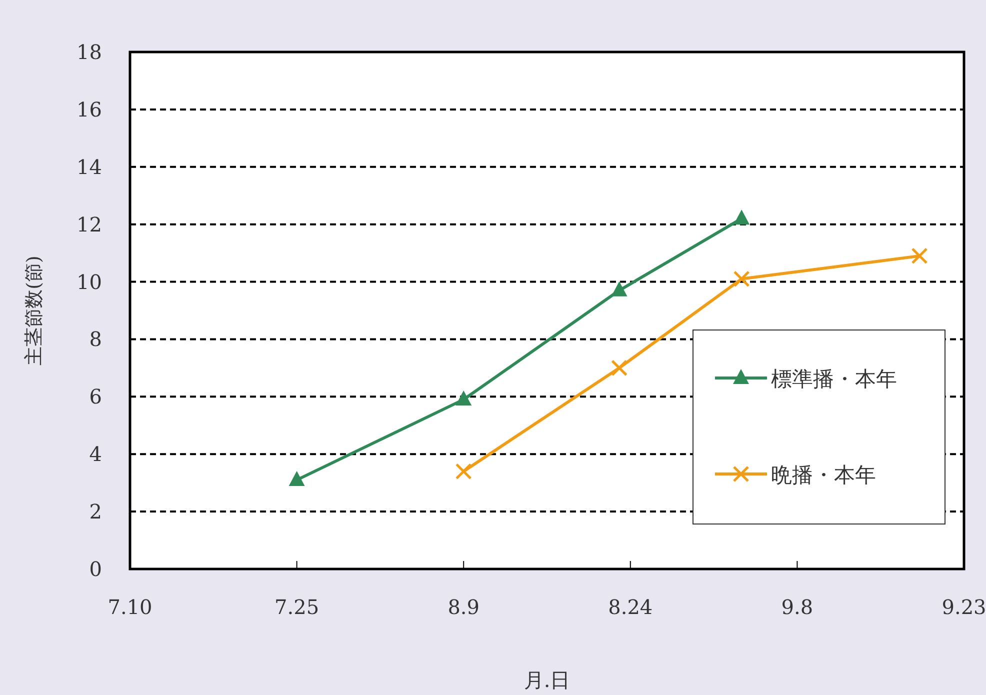 This screenshot has height=695, width=986. I want to click on x-tick-label: 7.25, so click(297, 607).